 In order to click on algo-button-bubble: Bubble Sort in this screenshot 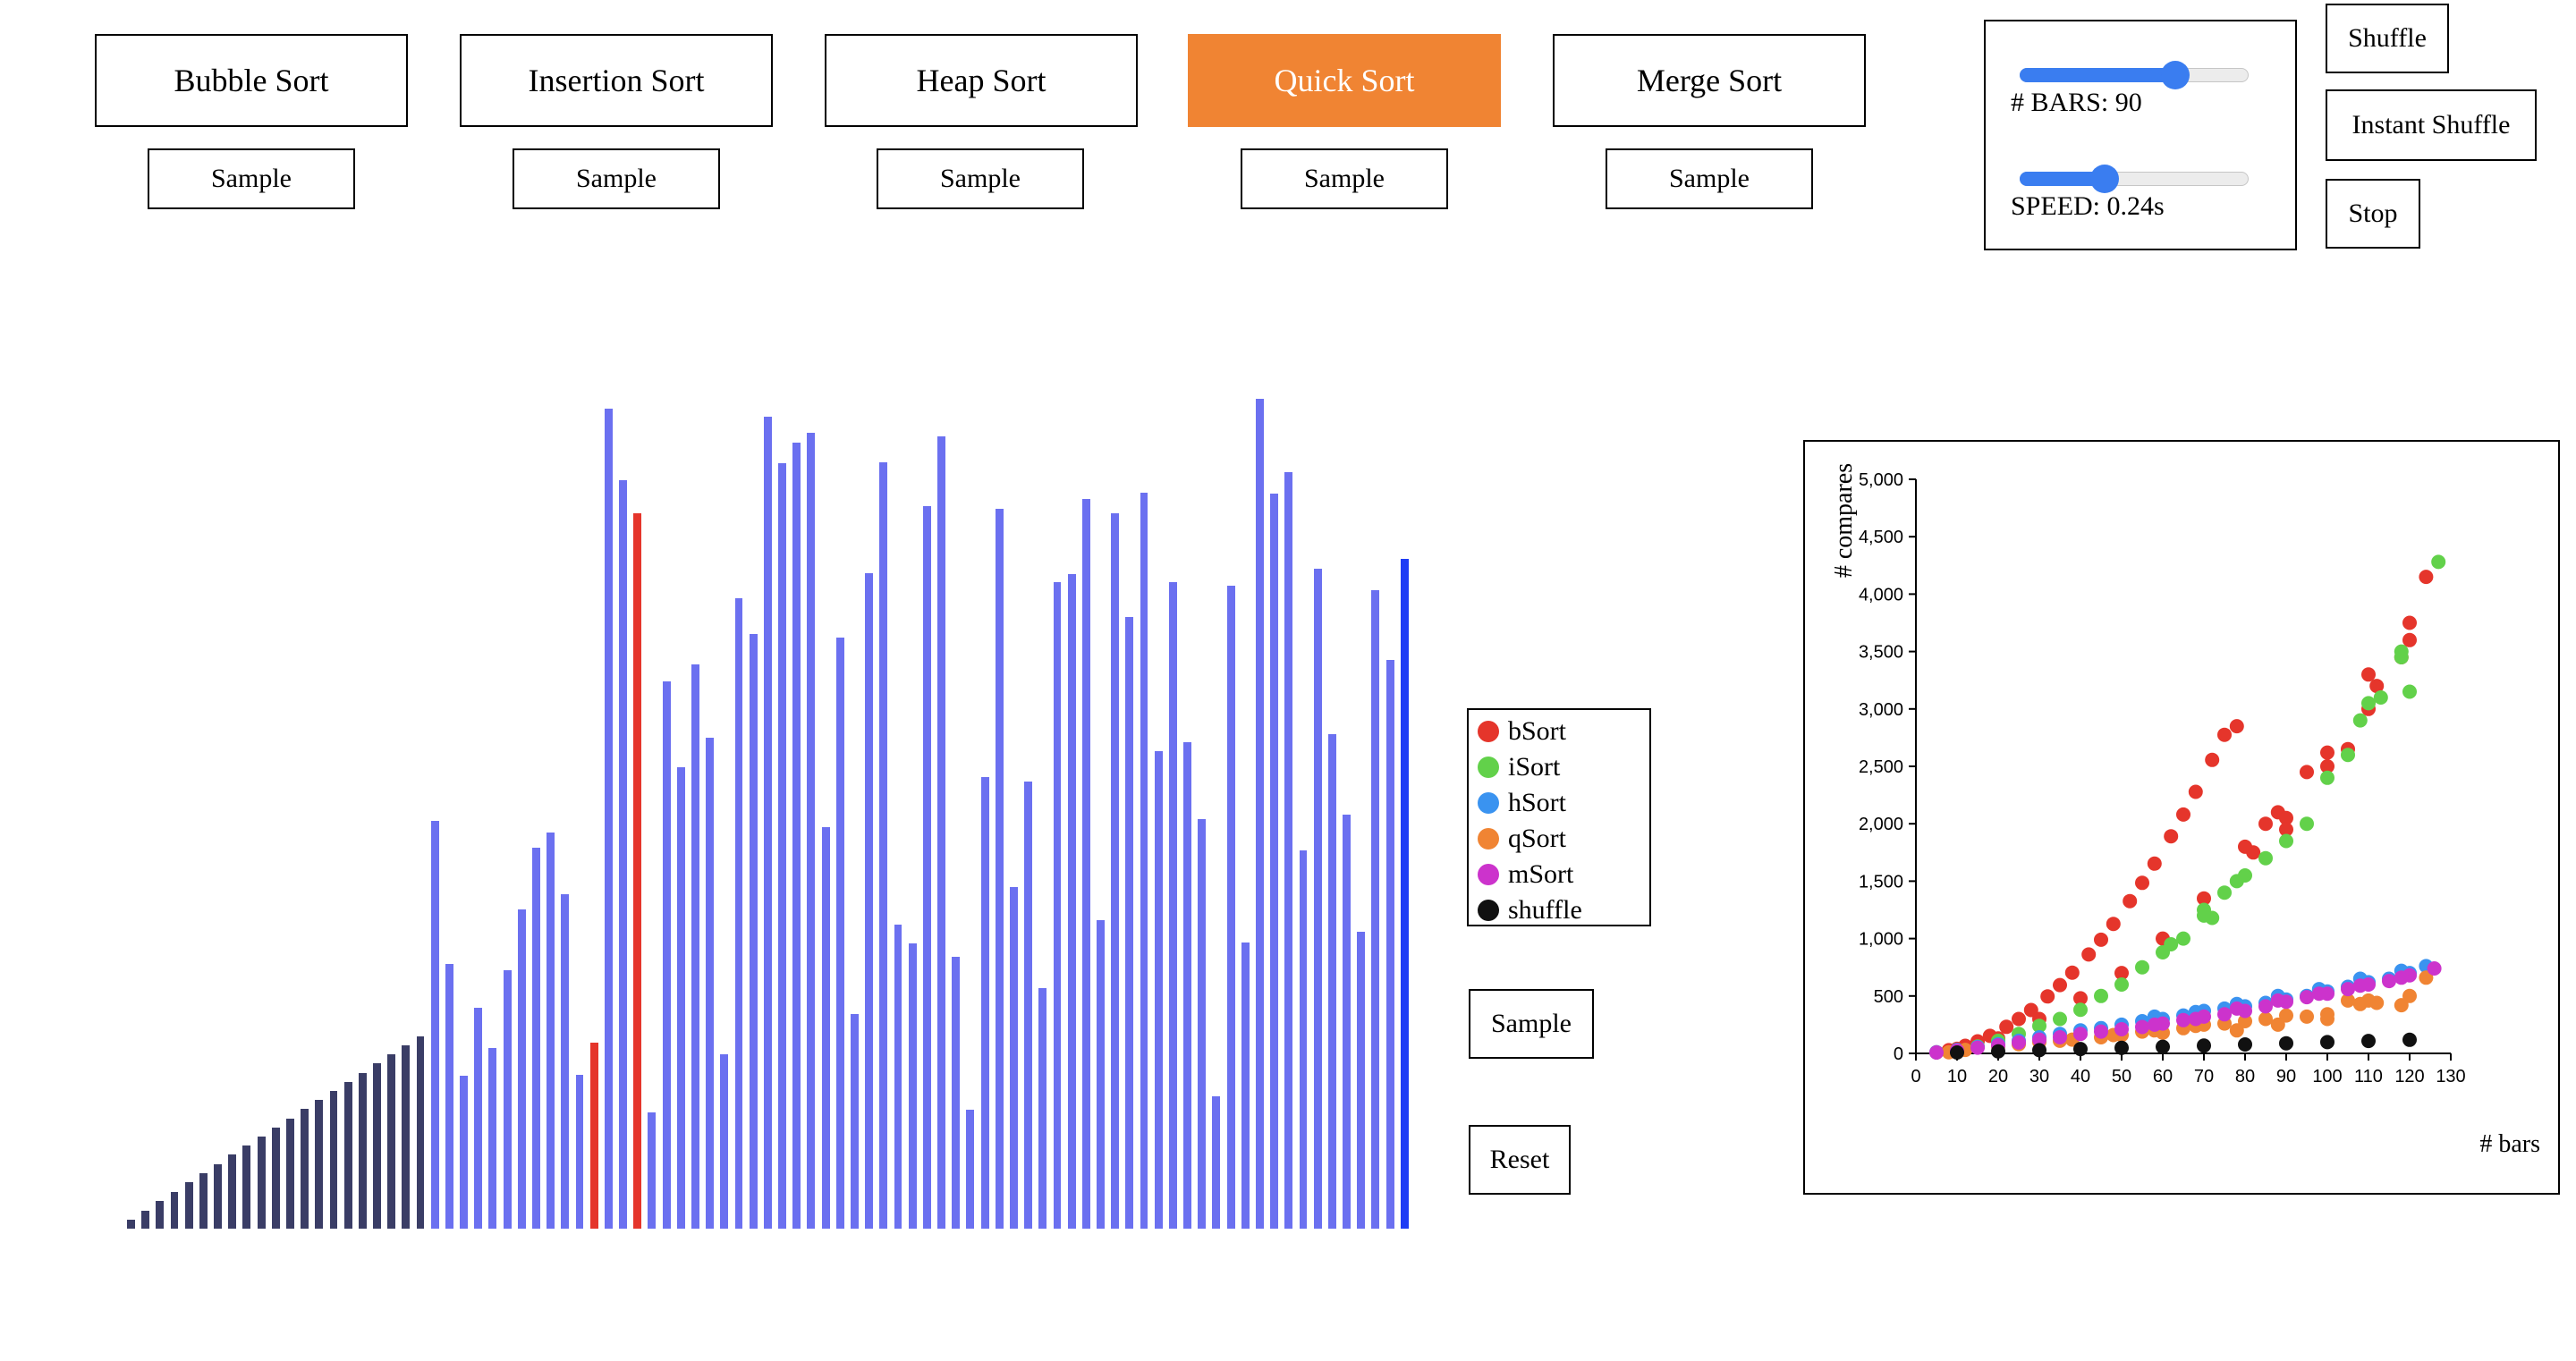, I will do `click(251, 80)`.